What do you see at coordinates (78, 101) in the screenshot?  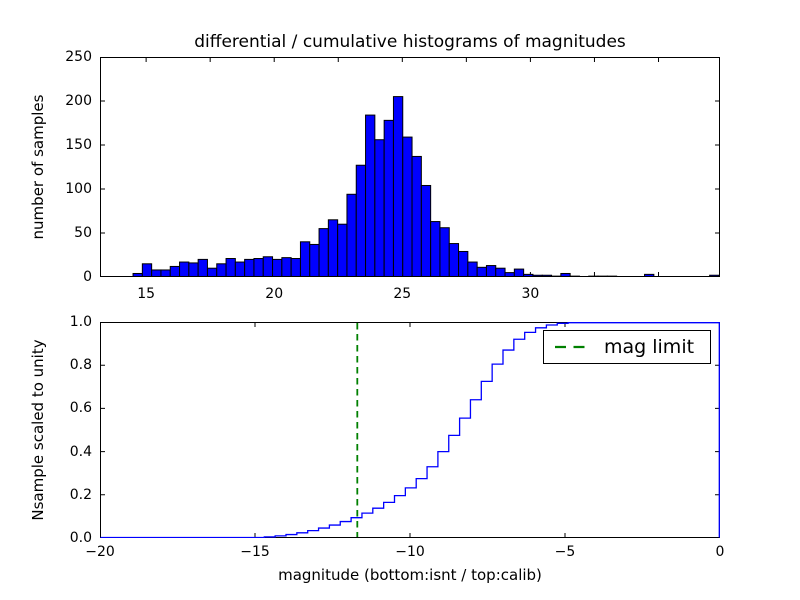 I see `top-y-tick-label: 200` at bounding box center [78, 101].